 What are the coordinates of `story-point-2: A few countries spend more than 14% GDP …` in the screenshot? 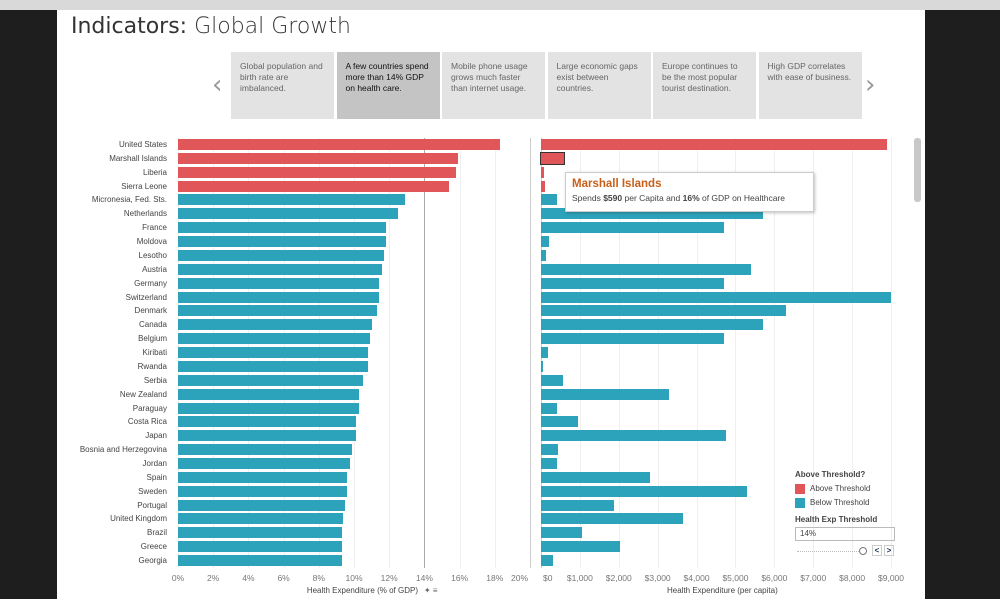 It's located at (388, 85).